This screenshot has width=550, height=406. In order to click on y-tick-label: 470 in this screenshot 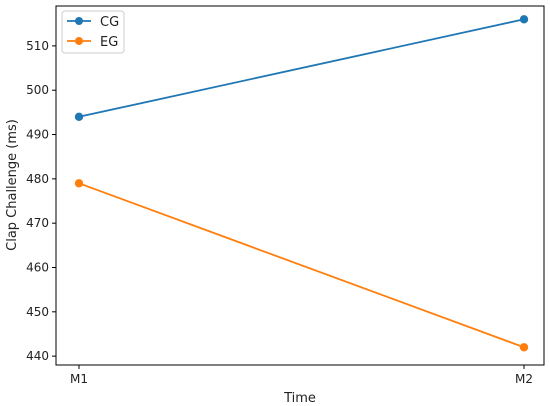, I will do `click(37, 223)`.